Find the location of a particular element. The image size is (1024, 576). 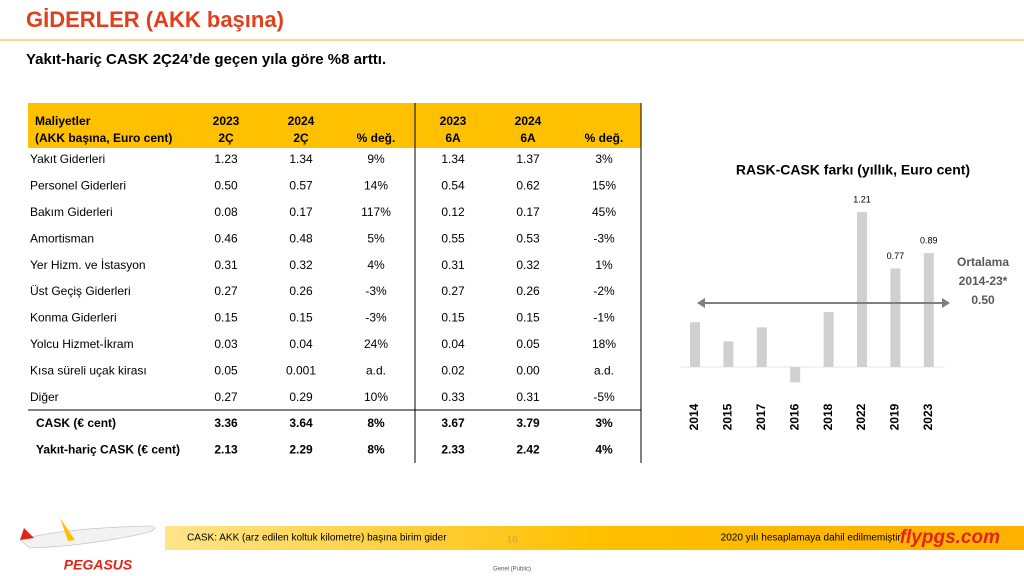

site: flypgs.com is located at coordinates (950, 537).